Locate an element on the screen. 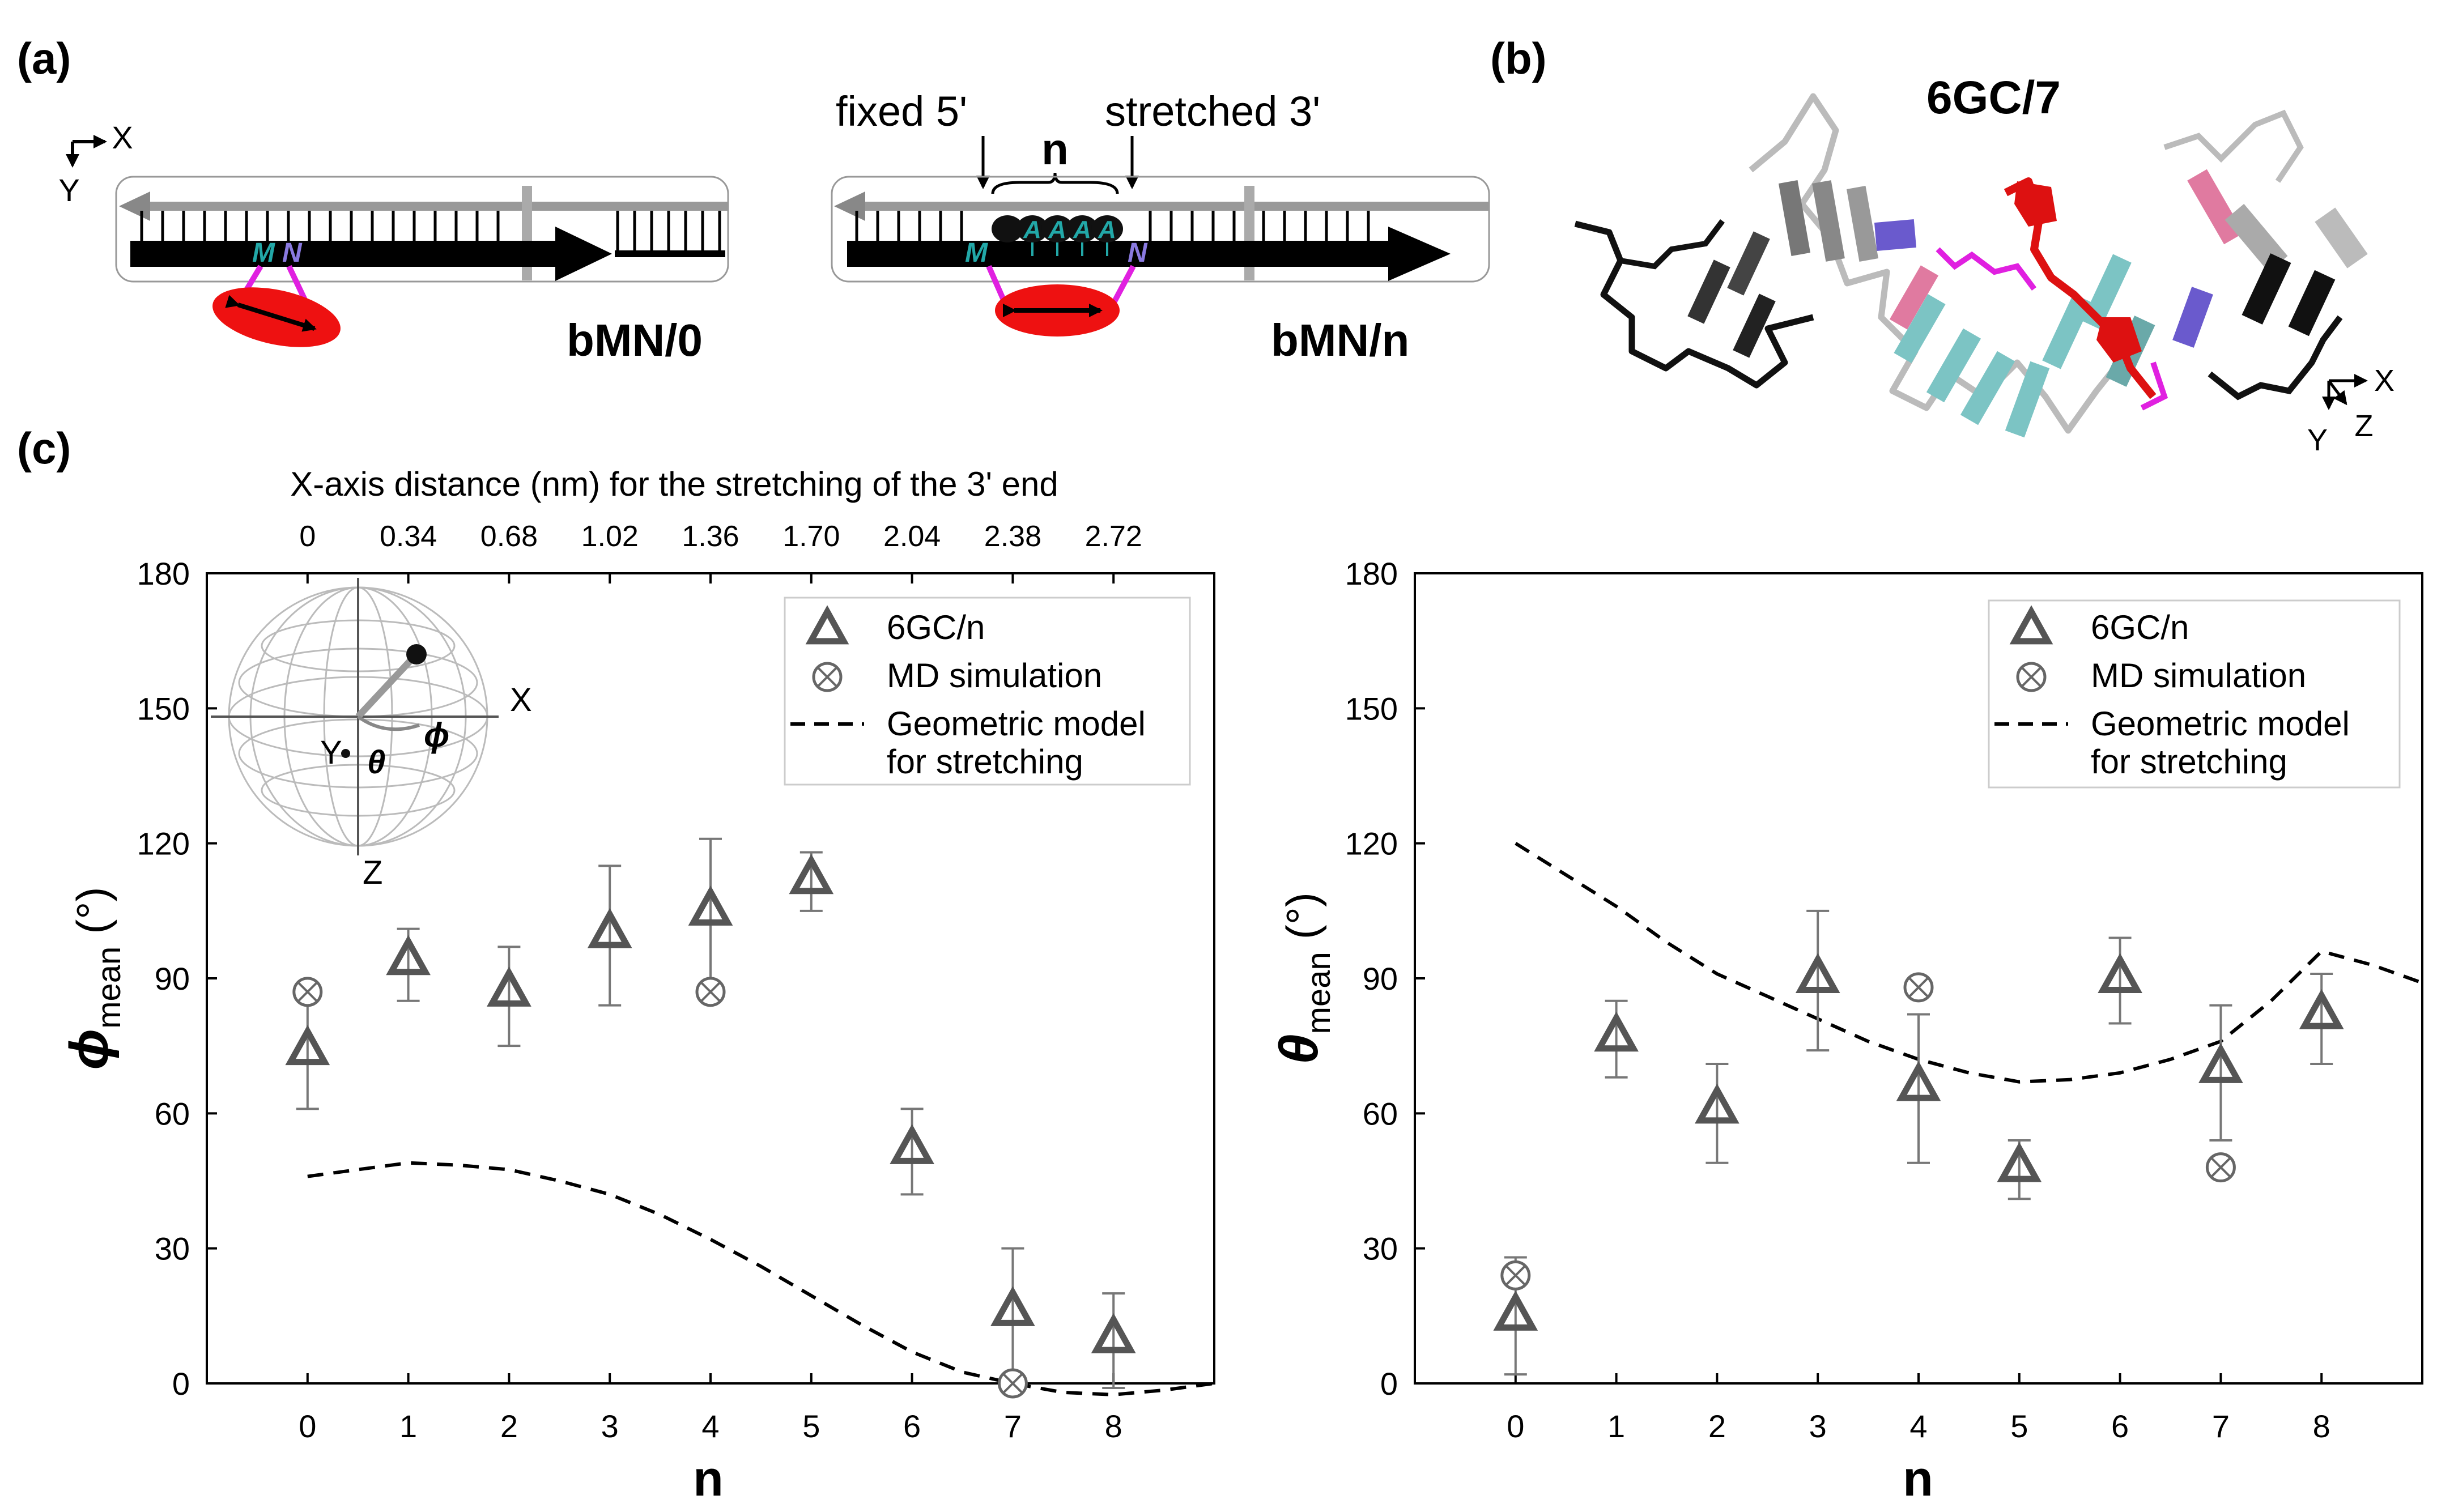 This screenshot has width=2437, height=1512. label-stretched-3: stretched 3' is located at coordinates (1212, 111).